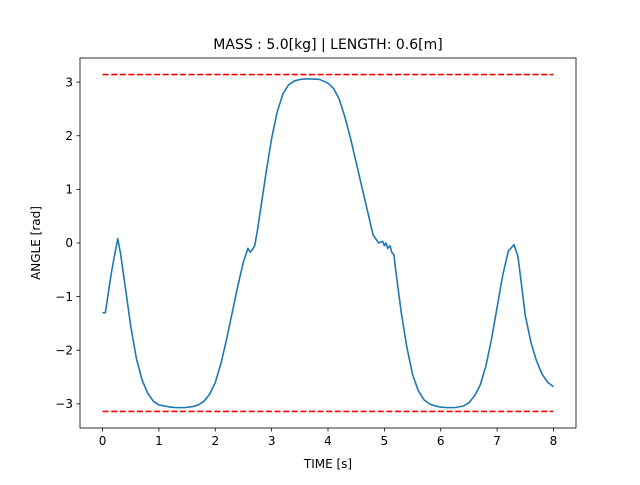 The height and width of the screenshot is (485, 640). I want to click on x-tick-label: 6, so click(441, 441).